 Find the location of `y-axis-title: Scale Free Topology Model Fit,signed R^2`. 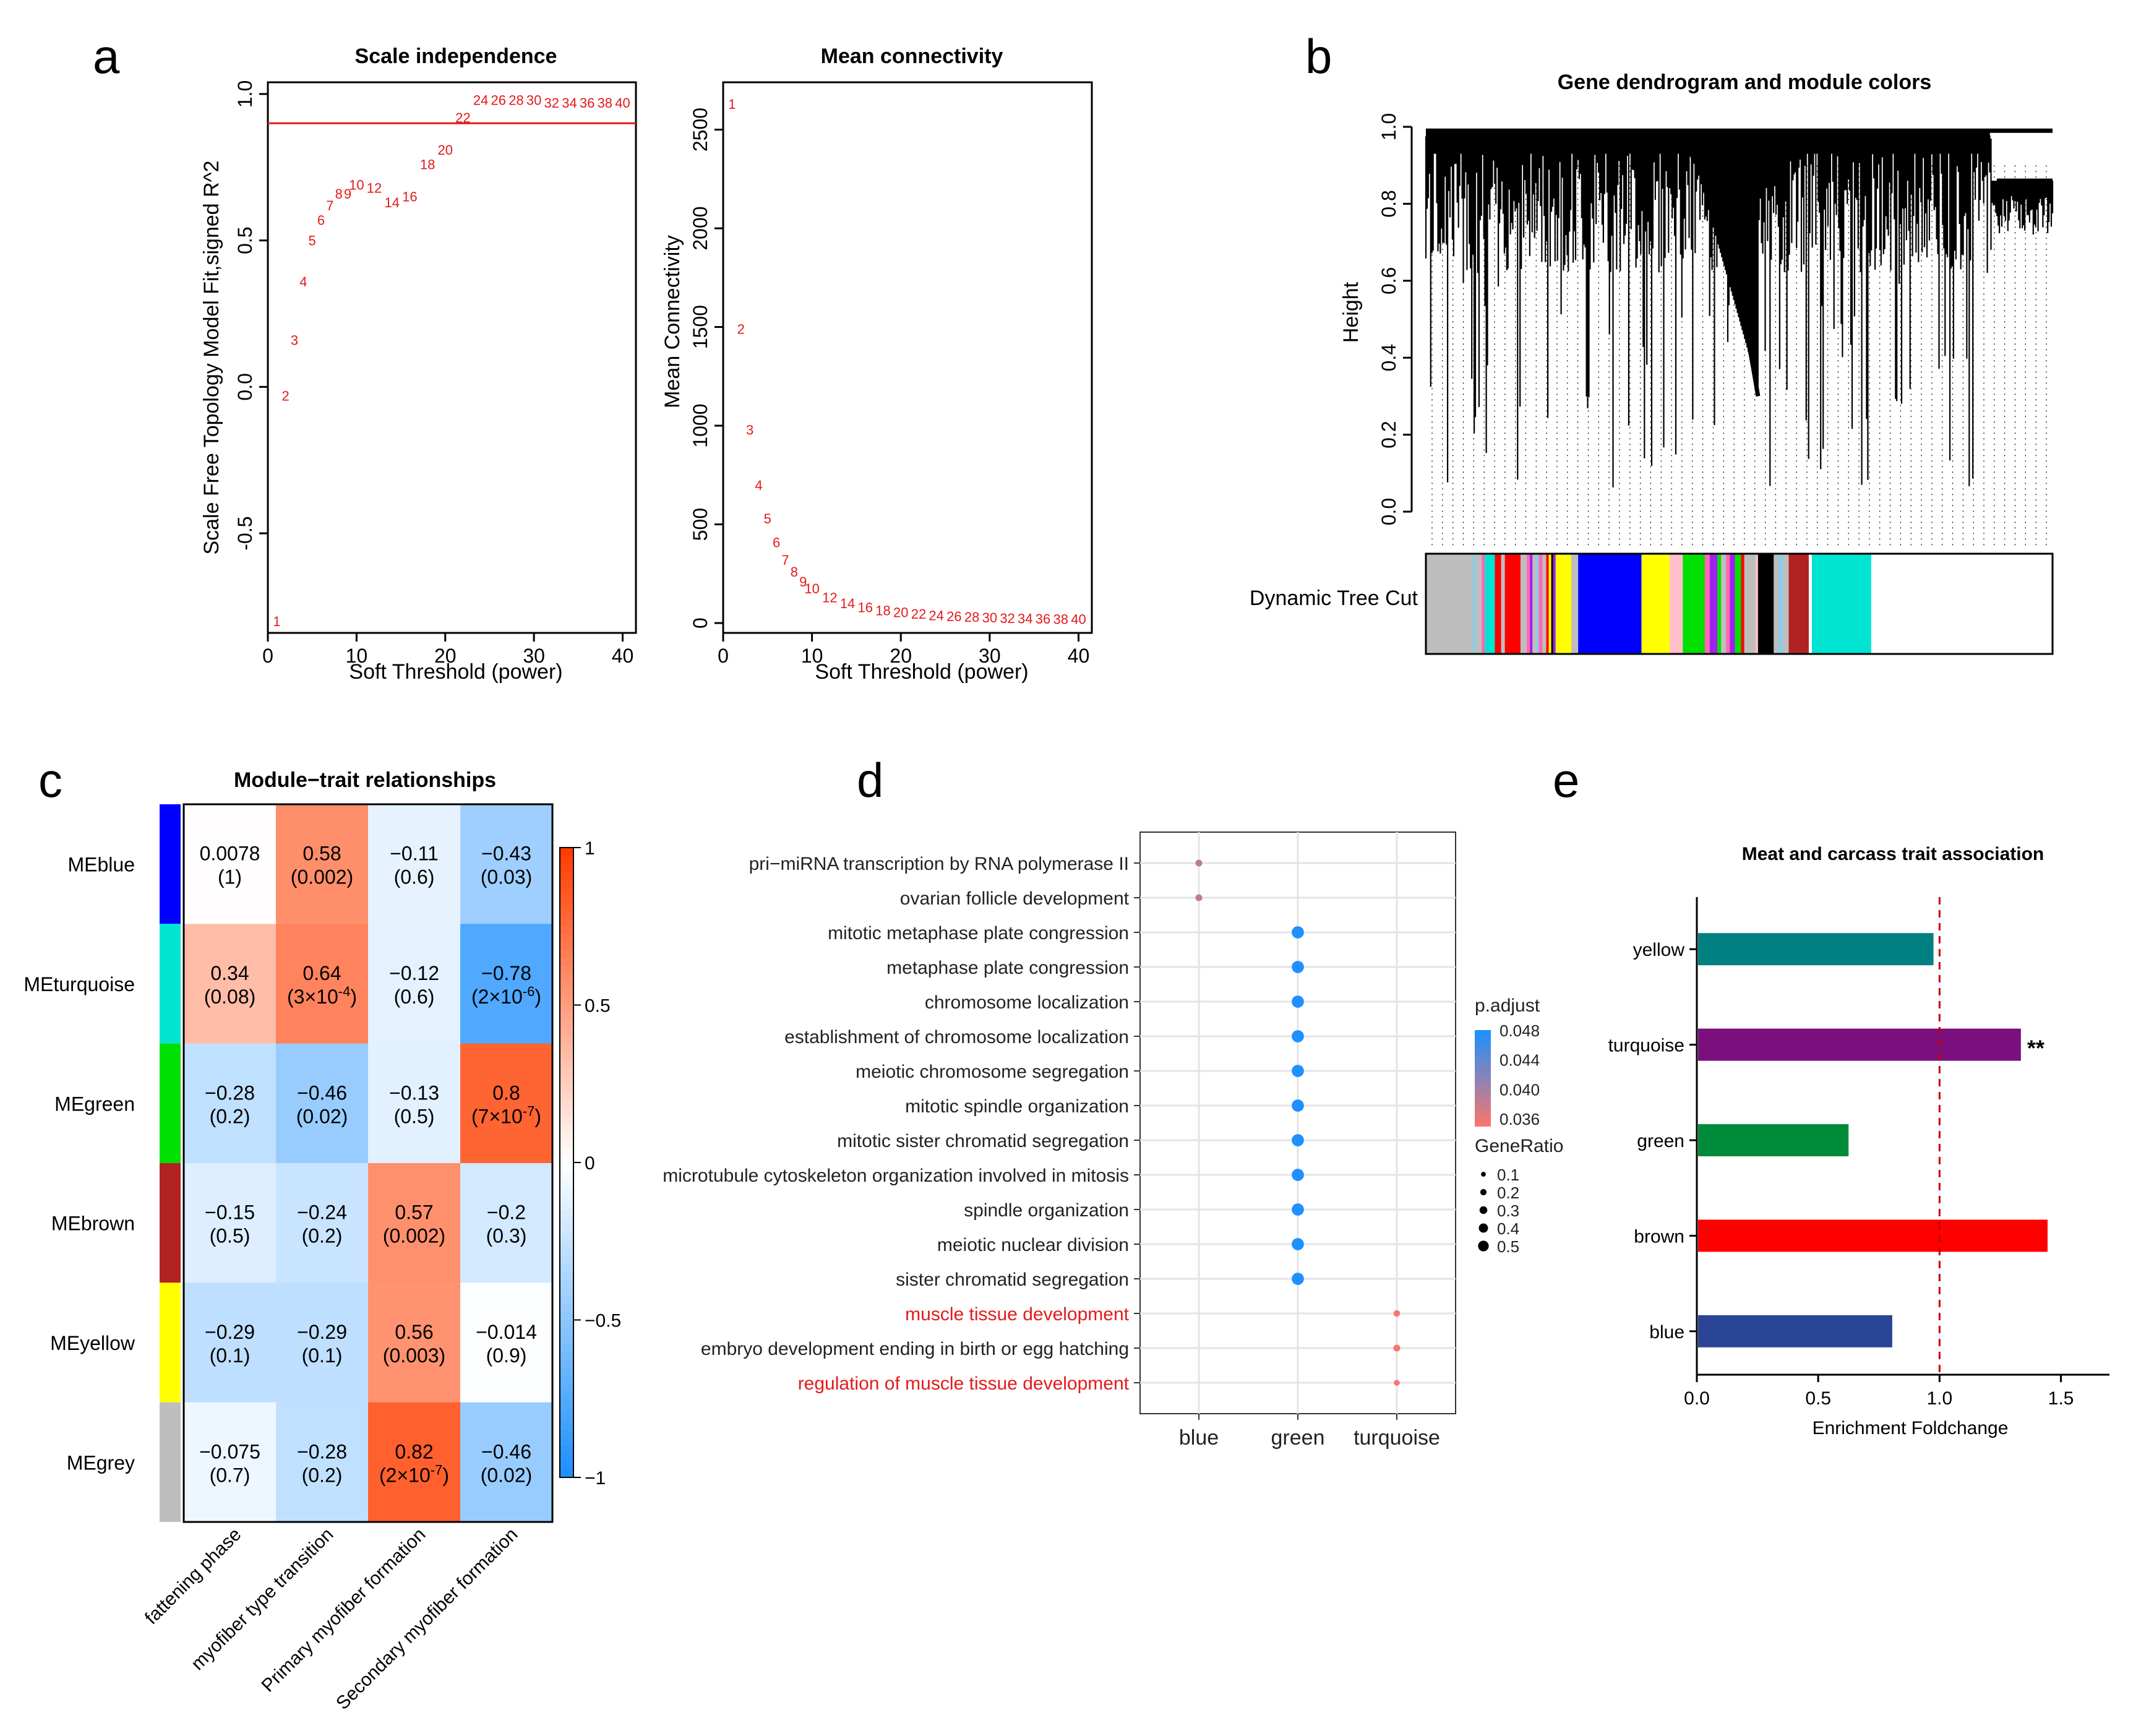

y-axis-title: Scale Free Topology Model Fit,signed R^2 is located at coordinates (211, 357).